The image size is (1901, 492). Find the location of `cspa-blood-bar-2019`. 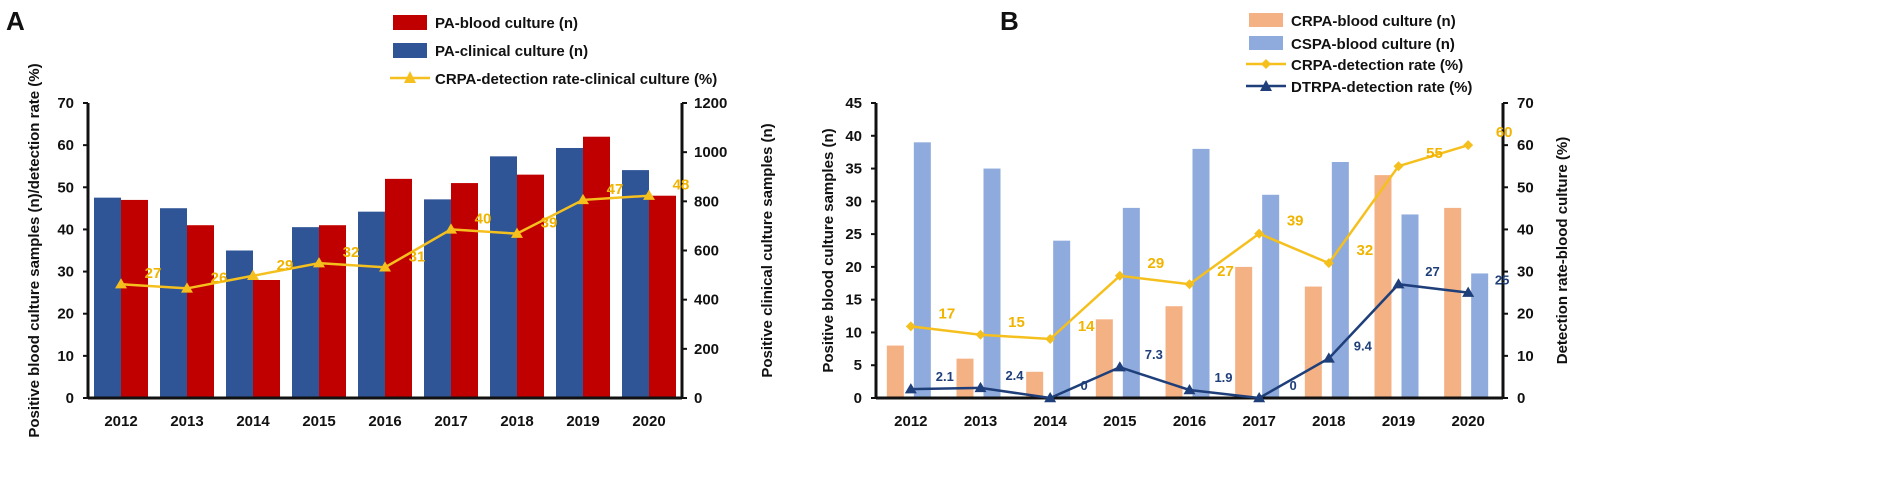

cspa-blood-bar-2019 is located at coordinates (1410, 306).